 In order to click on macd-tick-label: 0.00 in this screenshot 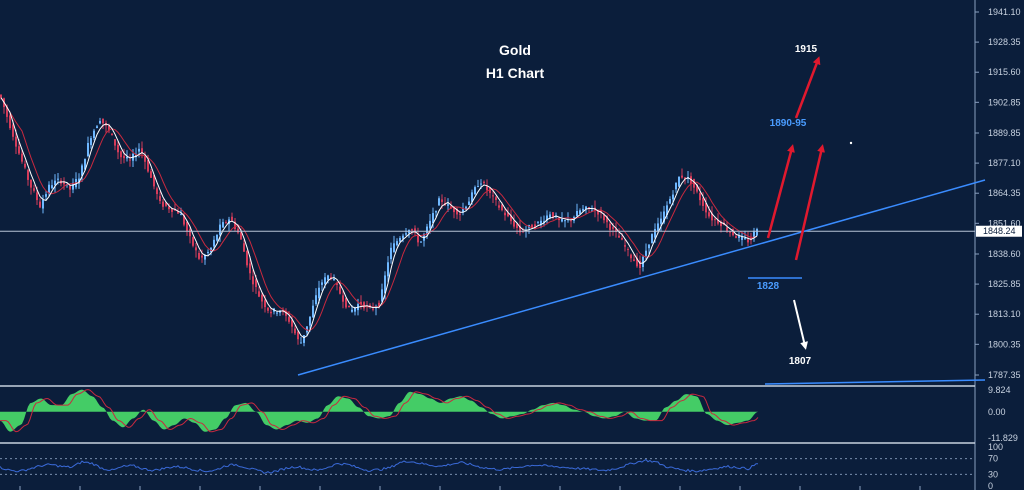, I will do `click(997, 412)`.